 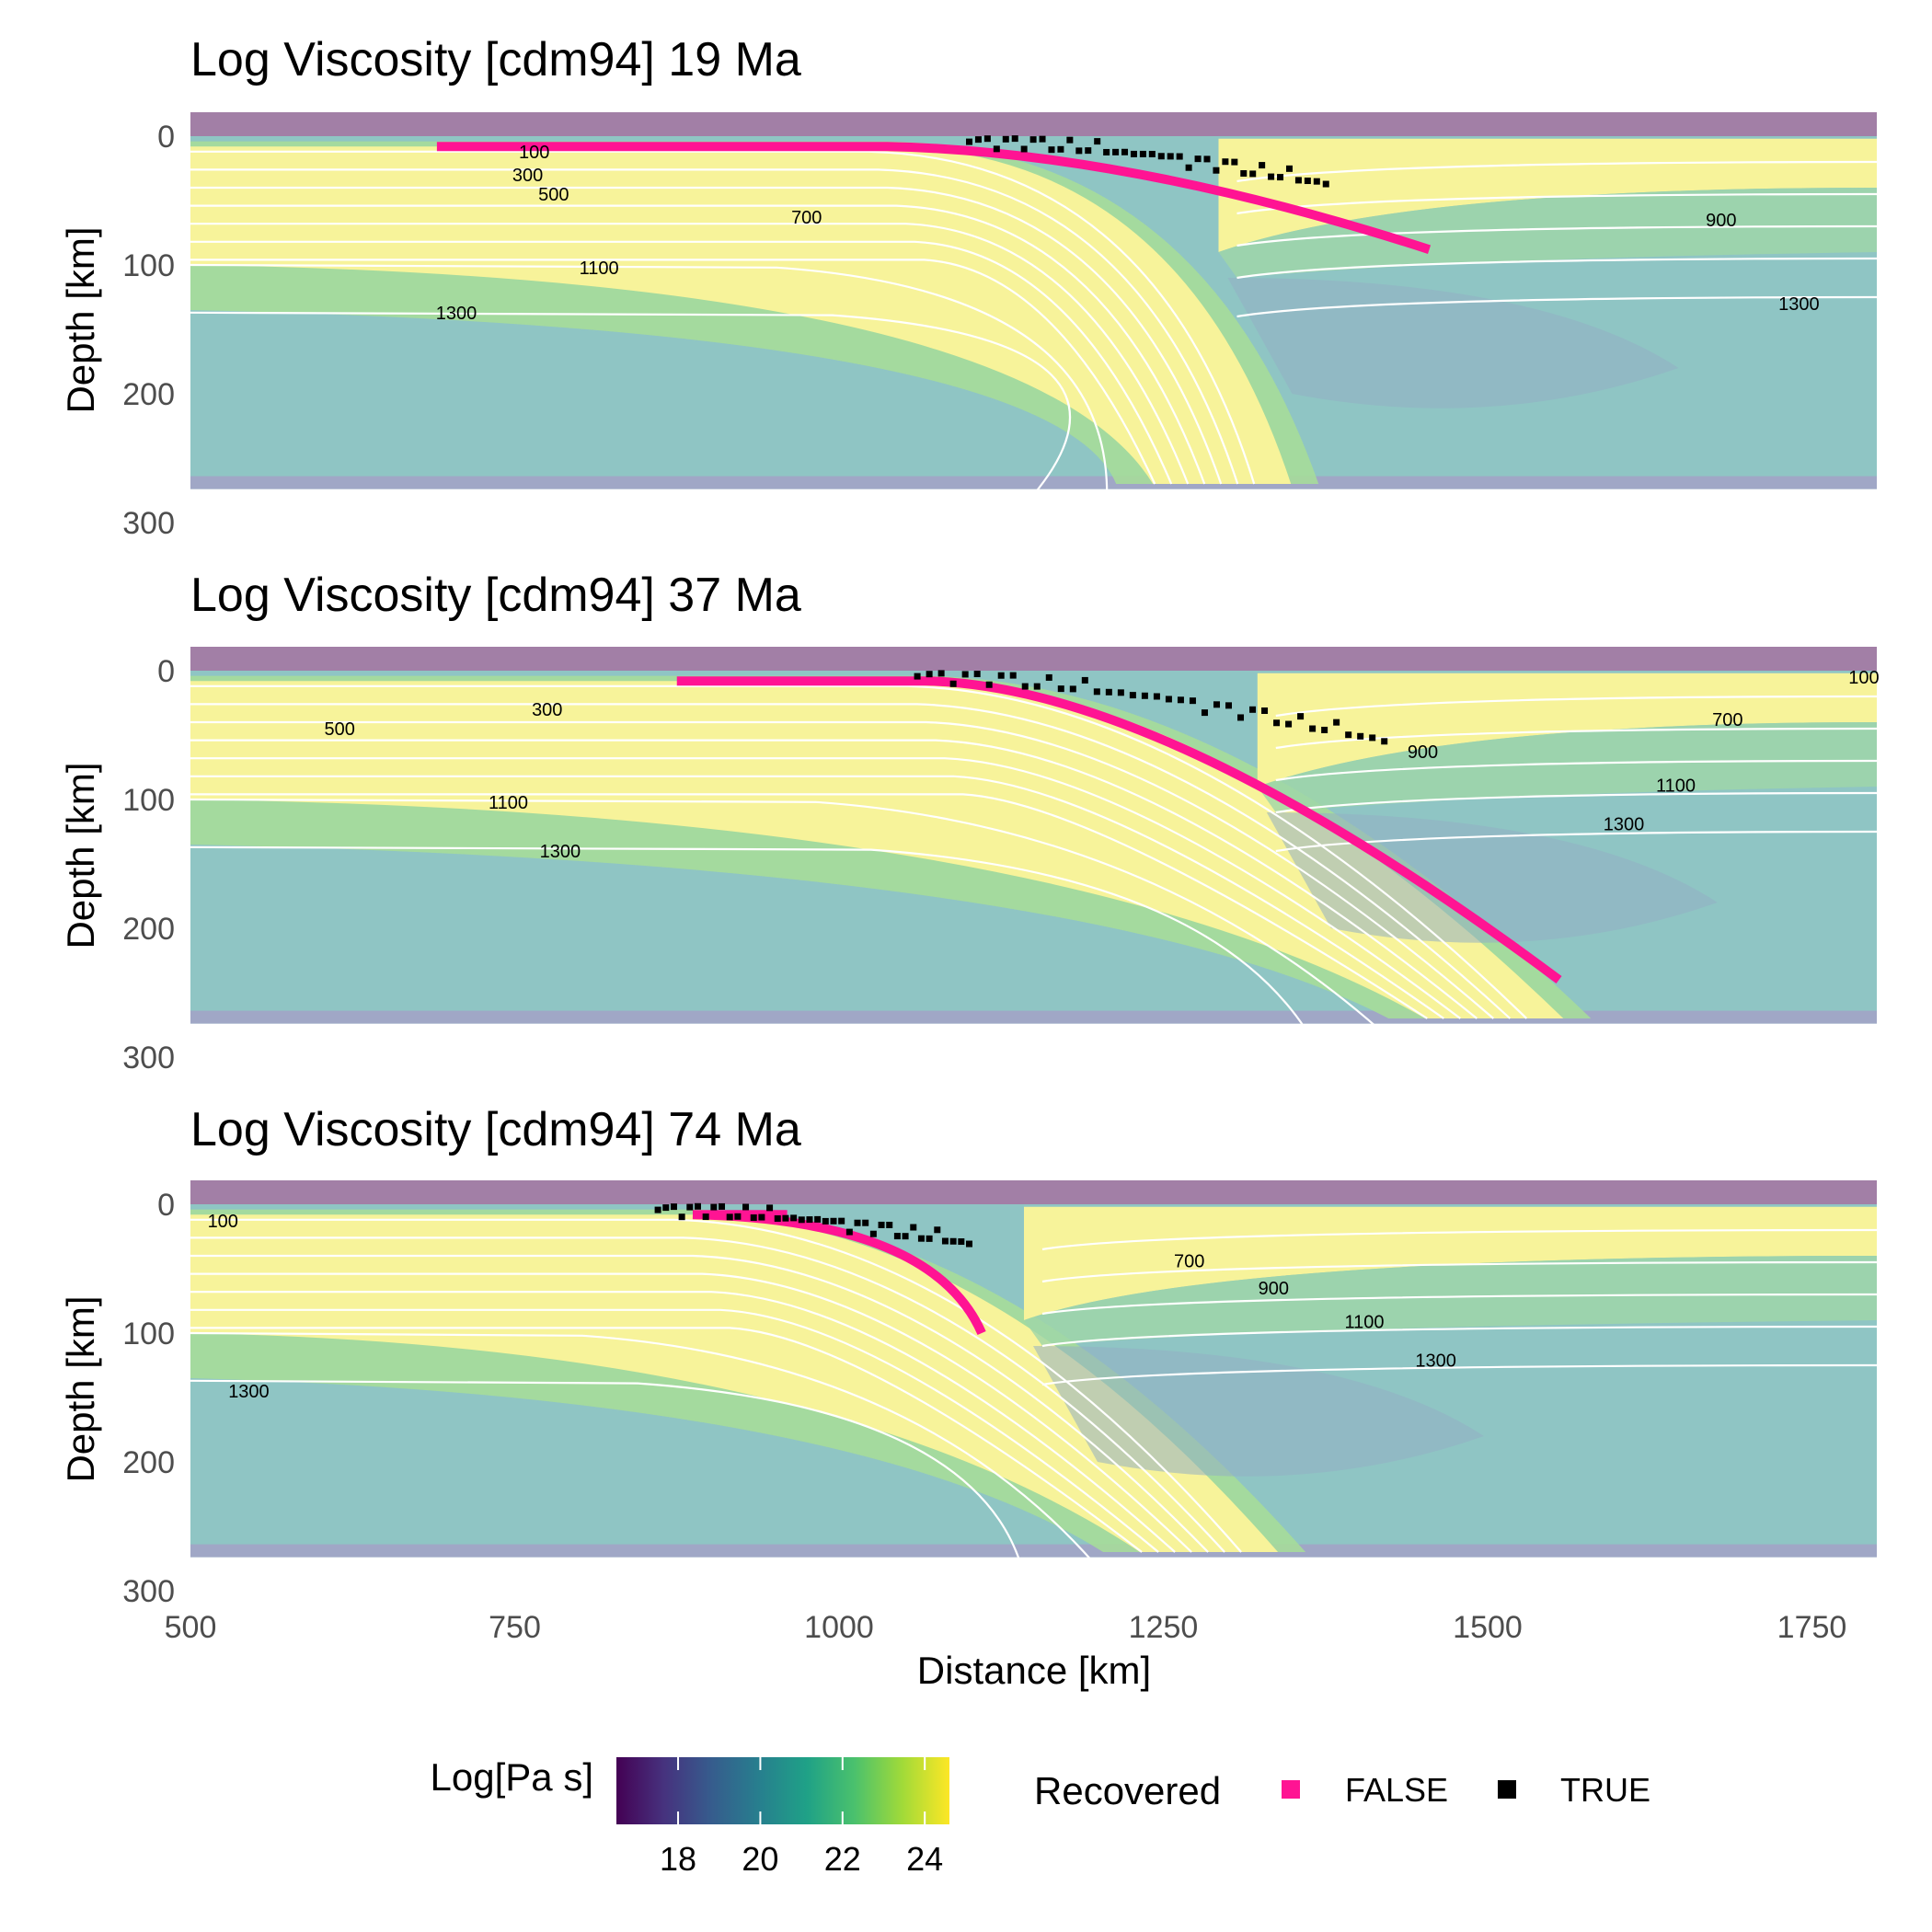 What do you see at coordinates (191, 1627) in the screenshot?
I see `x-tick-label: 500` at bounding box center [191, 1627].